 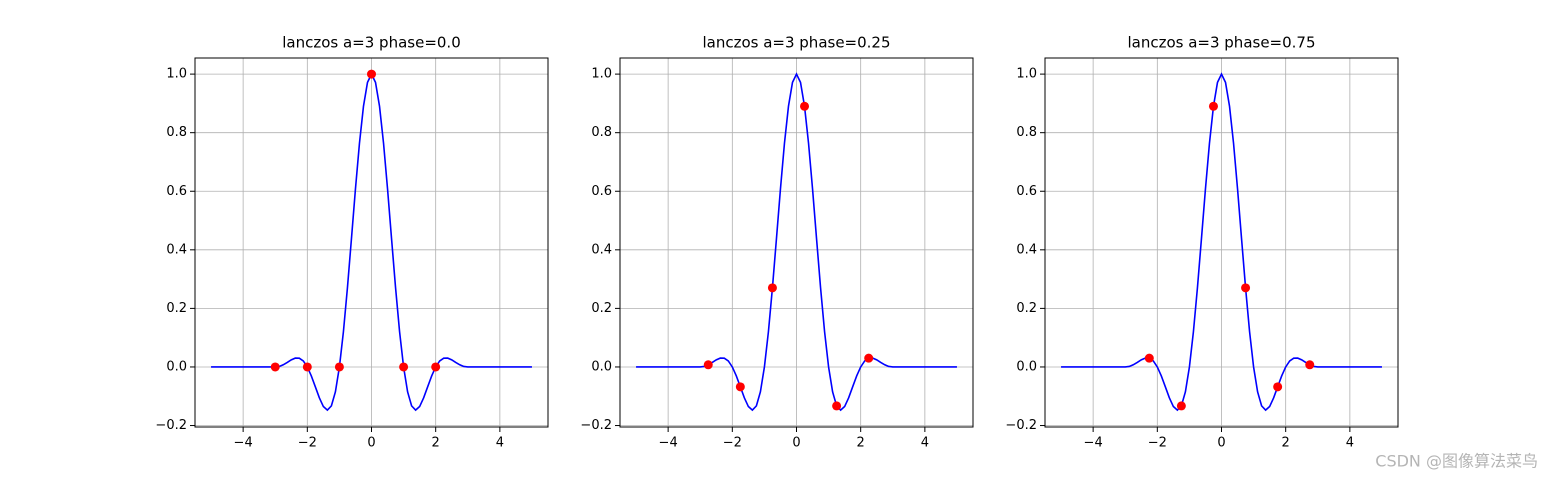 I want to click on chart-title: lanczos a=3 phase=0.75, so click(x=1221, y=43).